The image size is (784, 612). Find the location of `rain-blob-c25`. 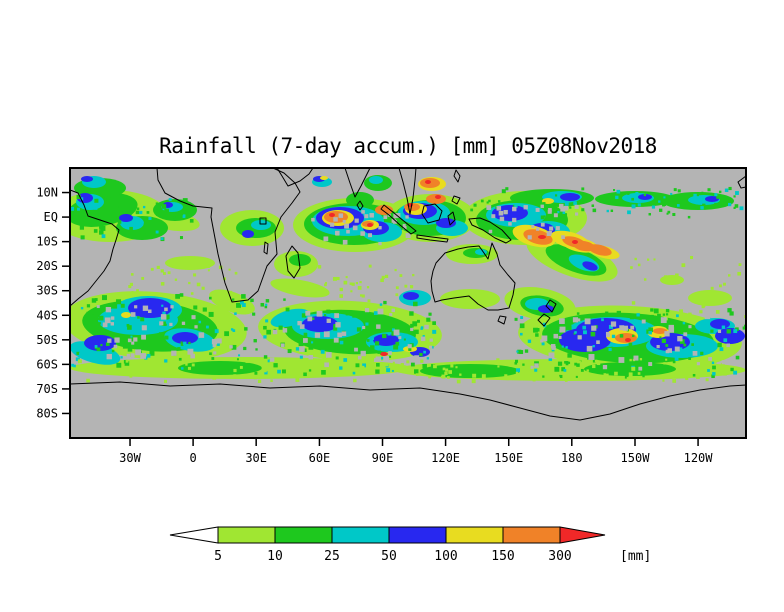

rain-blob-c25 is located at coordinates (376, 180).